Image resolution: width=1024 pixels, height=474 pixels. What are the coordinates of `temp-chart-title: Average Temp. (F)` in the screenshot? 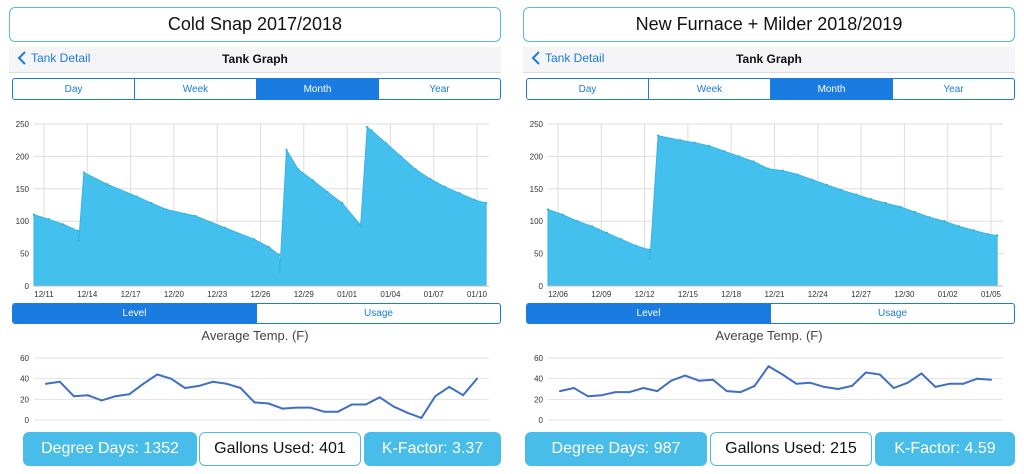 It's located at (255, 335).